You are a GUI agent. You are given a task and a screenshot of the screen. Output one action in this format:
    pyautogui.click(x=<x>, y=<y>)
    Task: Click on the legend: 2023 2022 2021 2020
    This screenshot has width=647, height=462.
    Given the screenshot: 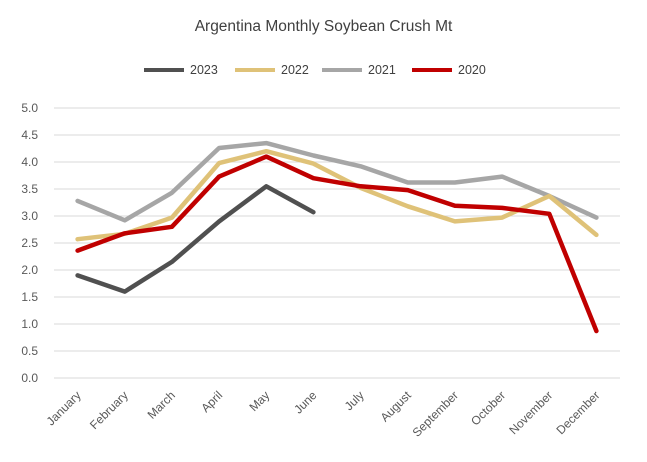 What is the action you would take?
    pyautogui.click(x=323, y=70)
    